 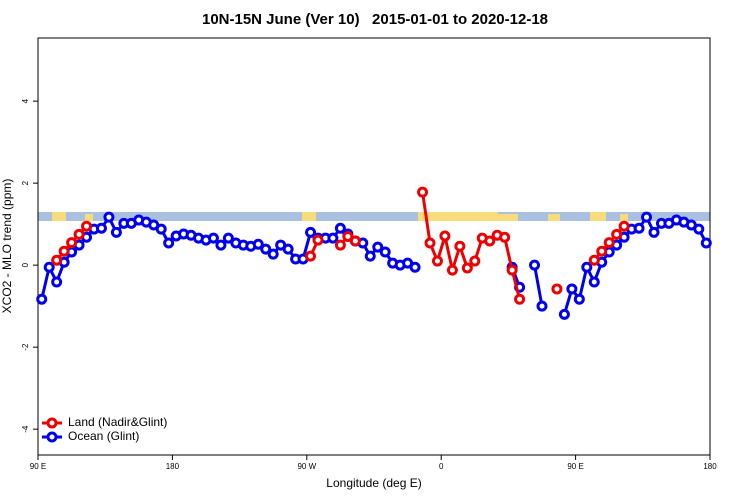 I want to click on band, so click(x=374, y=216).